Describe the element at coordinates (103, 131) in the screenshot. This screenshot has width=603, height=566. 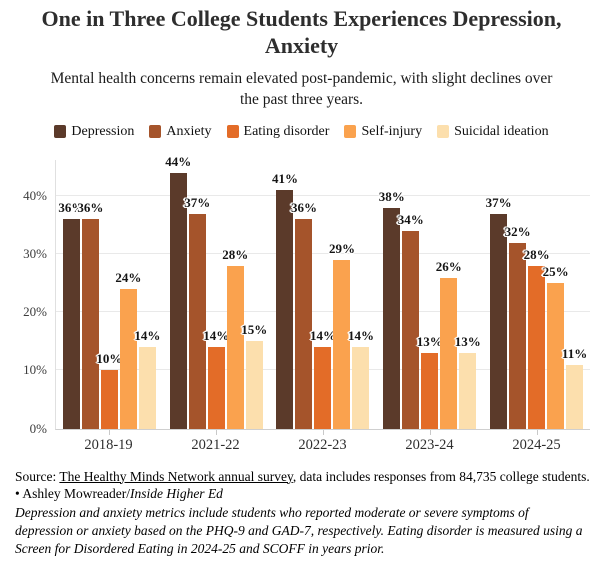
I see `legend-label-depression: Depression` at that location.